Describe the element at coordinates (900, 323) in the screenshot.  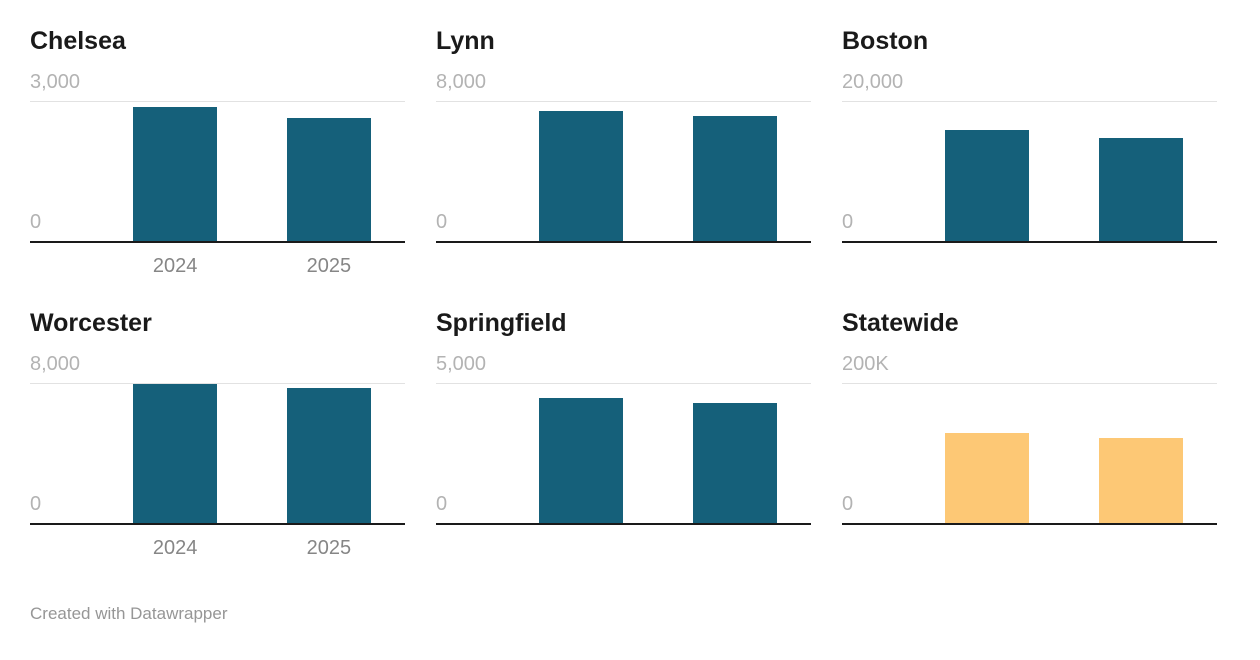
I see `panel-title: Statewide` at that location.